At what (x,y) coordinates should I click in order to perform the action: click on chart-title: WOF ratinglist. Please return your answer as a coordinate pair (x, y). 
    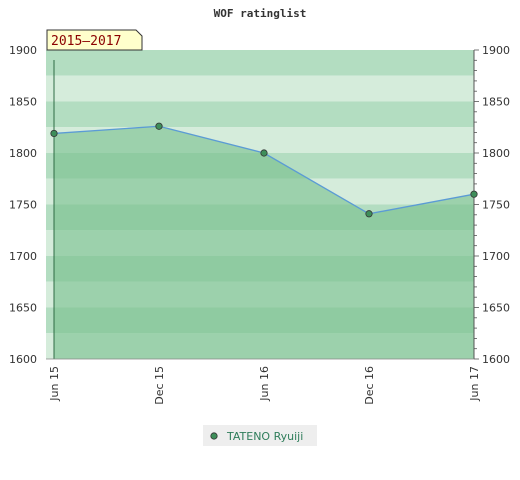
    Looking at the image, I should click on (260, 13).